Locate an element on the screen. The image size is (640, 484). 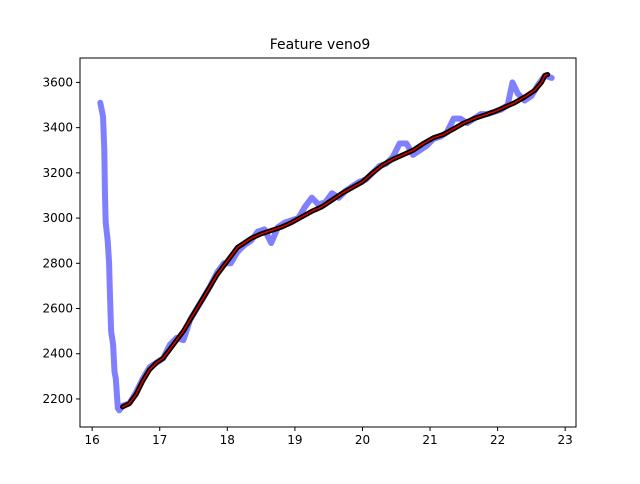
x-tick-label: 20 is located at coordinates (362, 440).